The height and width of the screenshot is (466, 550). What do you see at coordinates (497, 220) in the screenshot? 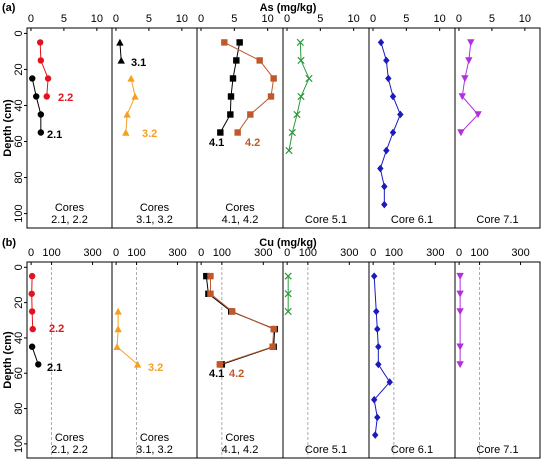
I see `panel-label: Core 7.1` at bounding box center [497, 220].